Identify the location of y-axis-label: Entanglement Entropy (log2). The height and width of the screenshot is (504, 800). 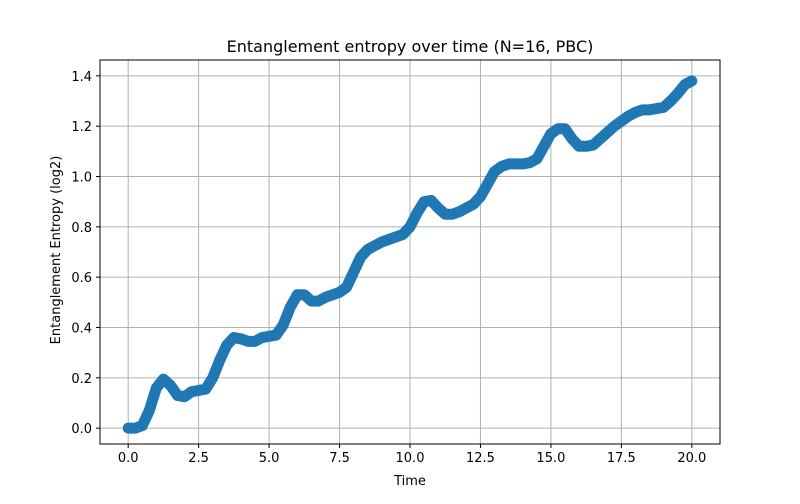
(56, 250).